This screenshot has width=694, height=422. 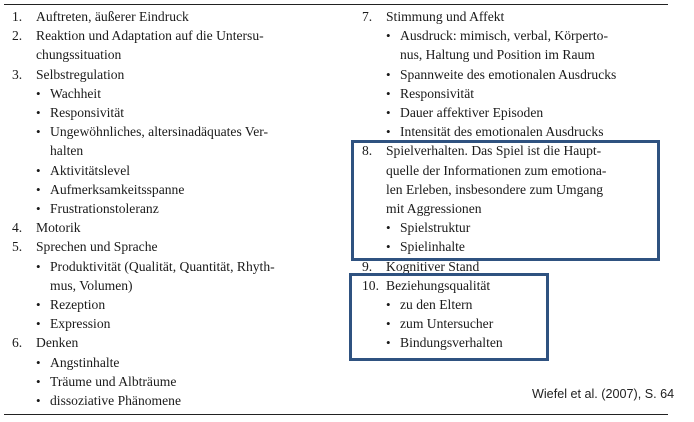 What do you see at coordinates (512, 74) in the screenshot?
I see `sub-item: • Spannweite des emotionalen Ausdrucks` at bounding box center [512, 74].